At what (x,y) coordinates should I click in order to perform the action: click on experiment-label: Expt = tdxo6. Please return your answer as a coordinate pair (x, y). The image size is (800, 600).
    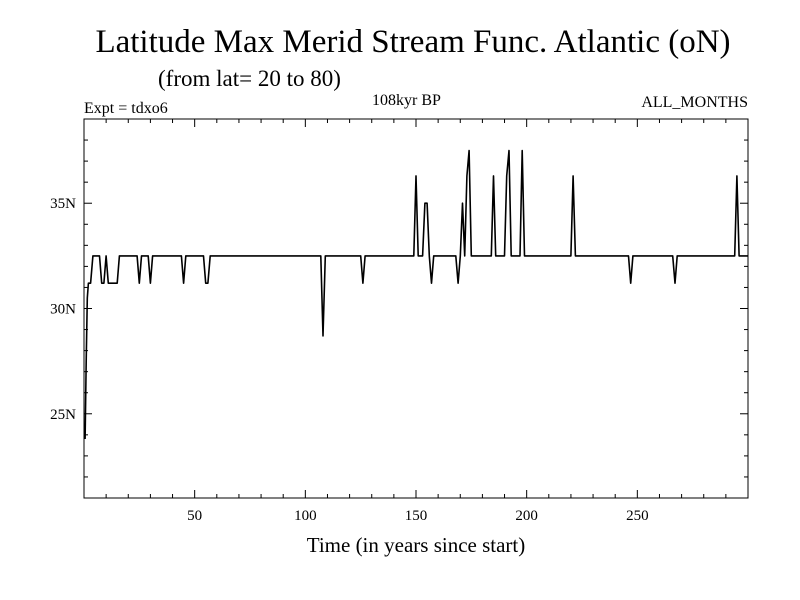
    Looking at the image, I should click on (126, 108).